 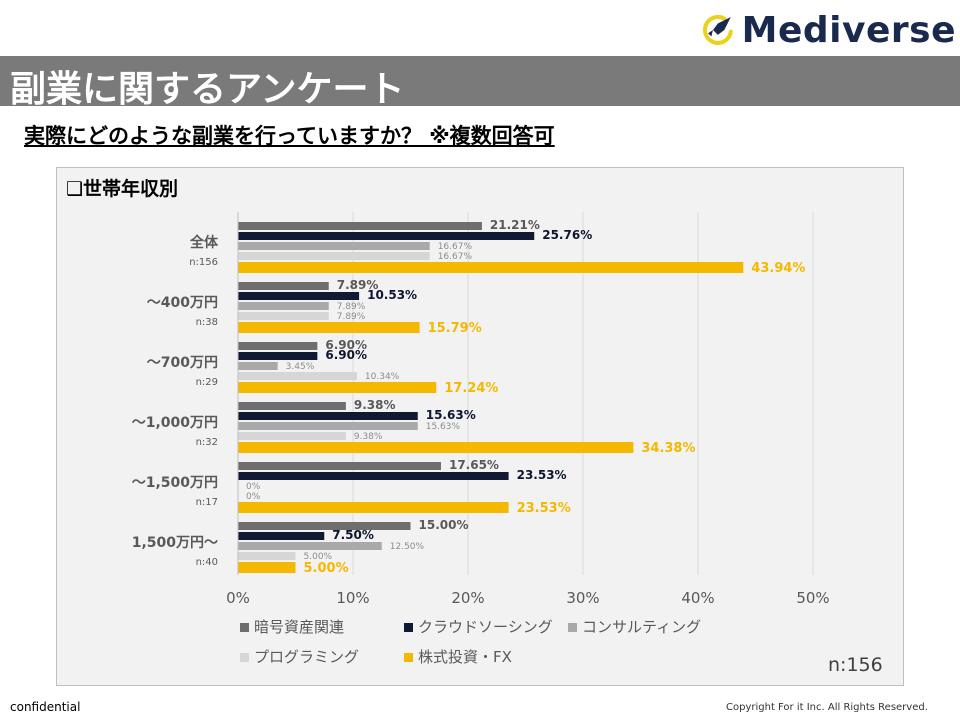 What do you see at coordinates (697, 598) in the screenshot?
I see `x-tick-label: 40%` at bounding box center [697, 598].